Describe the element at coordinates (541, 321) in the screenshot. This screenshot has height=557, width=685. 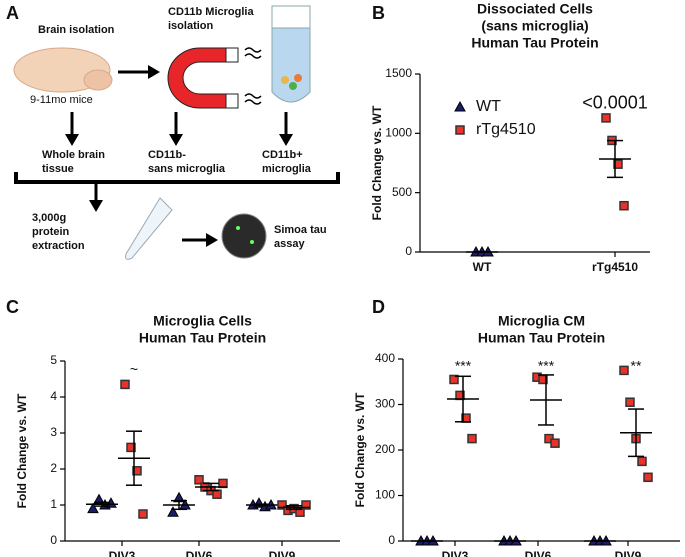
I see `chart-title: Microglia CM` at that location.